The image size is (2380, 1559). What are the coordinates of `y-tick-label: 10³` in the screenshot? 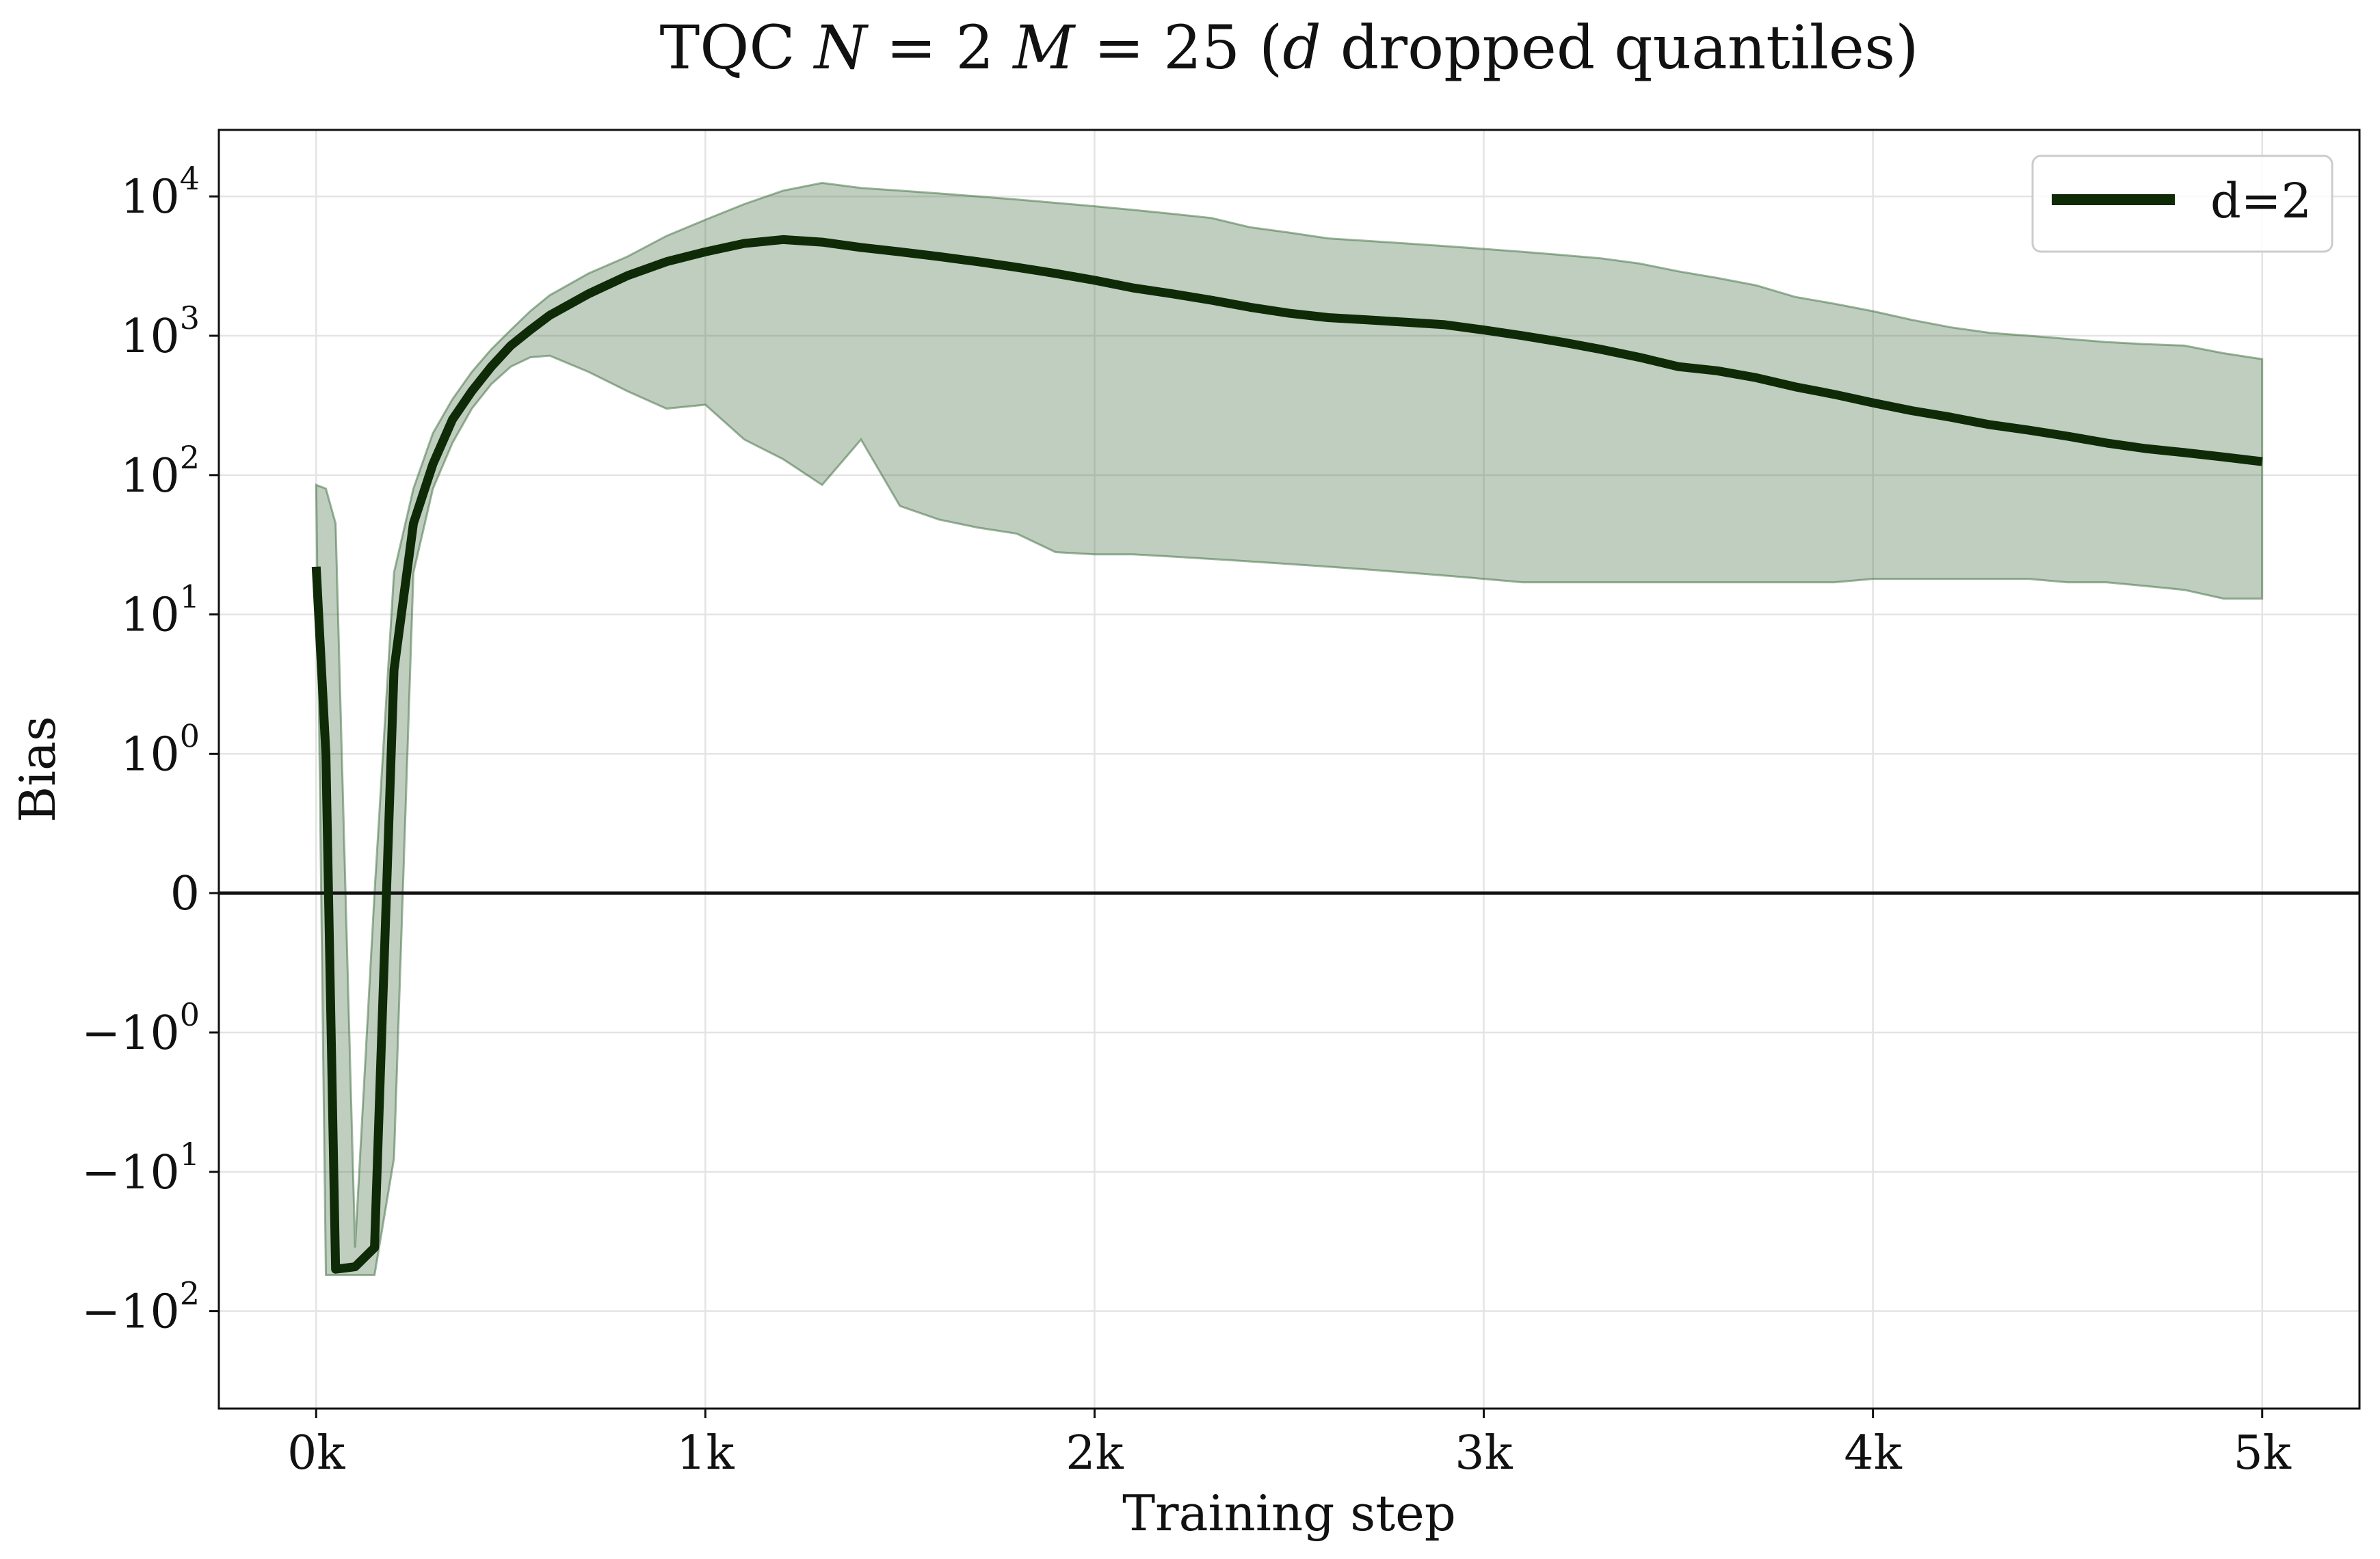 It's located at (160, 331).